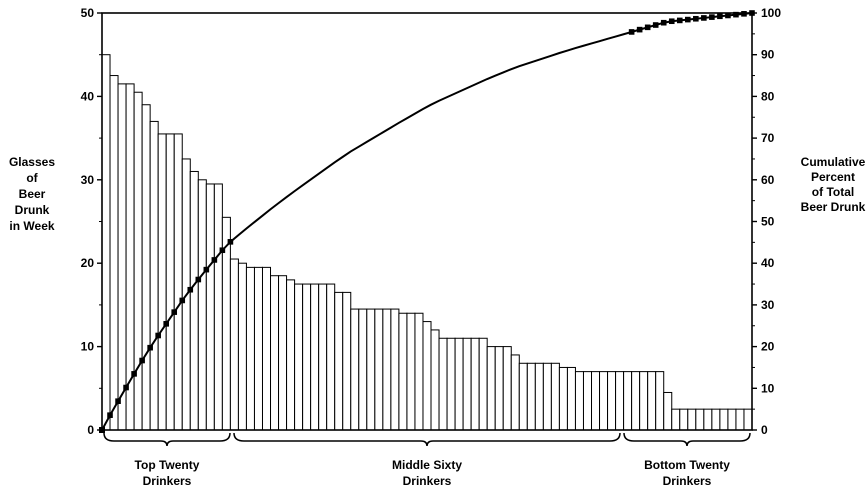 Image resolution: width=868 pixels, height=491 pixels. What do you see at coordinates (88, 180) in the screenshot?
I see `left-axis-tick-label: 30` at bounding box center [88, 180].